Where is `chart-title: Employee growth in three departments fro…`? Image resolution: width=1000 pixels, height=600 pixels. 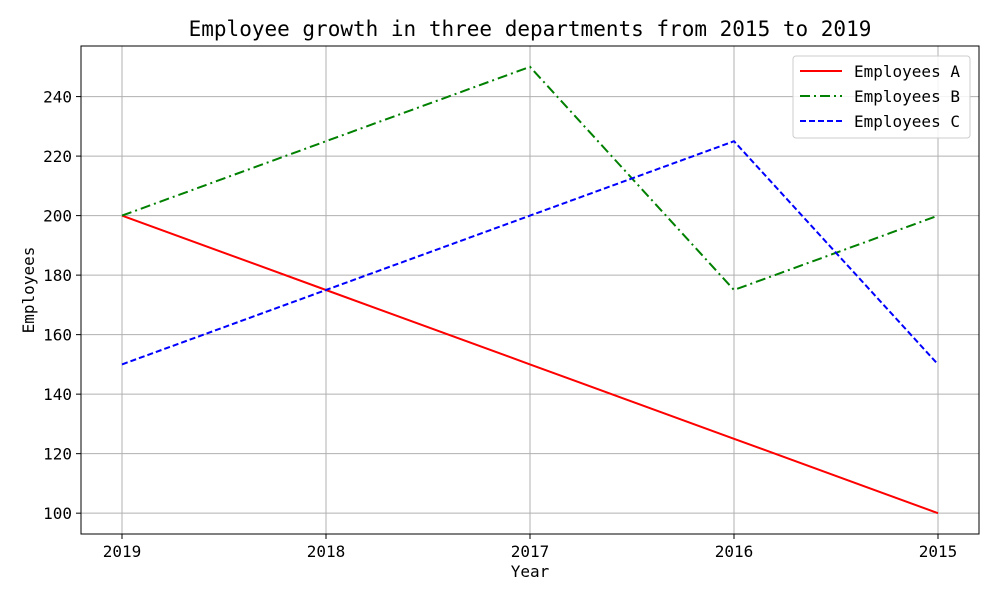
chart-title: Employee growth in three departments fro… is located at coordinates (530, 29).